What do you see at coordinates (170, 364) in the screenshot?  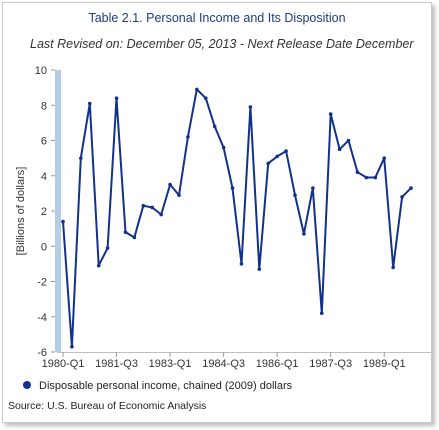 I see `x-tick-label: 1983-Q1` at bounding box center [170, 364].